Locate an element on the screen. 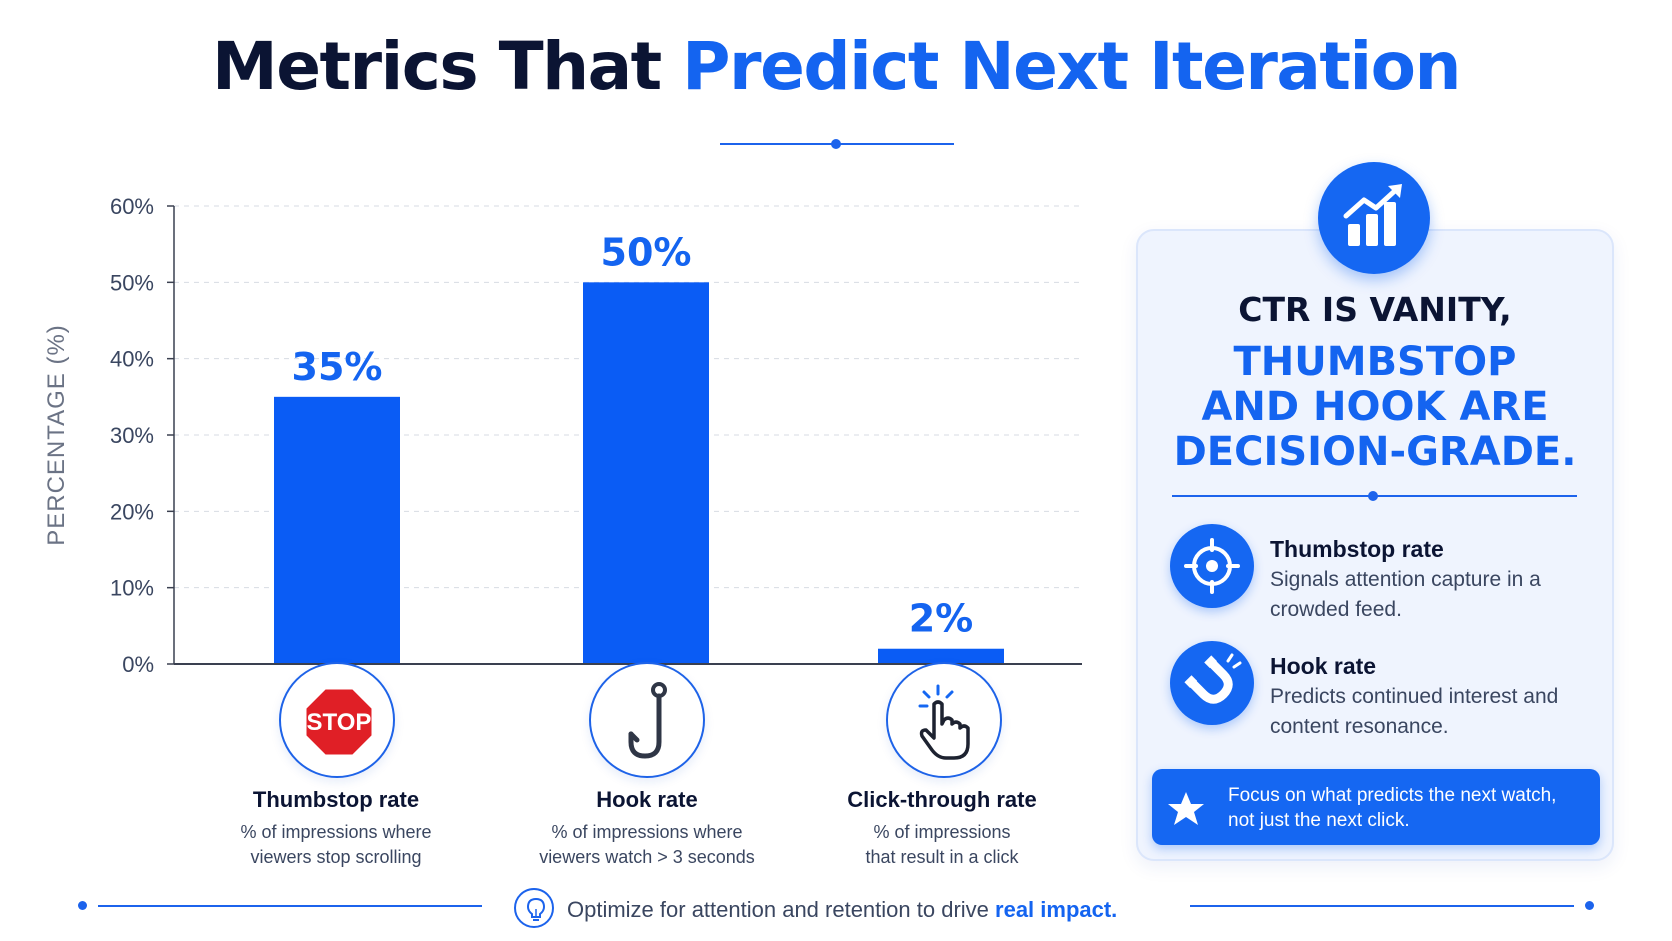 This screenshot has height=941, width=1672. lightbulb-icon is located at coordinates (534, 908).